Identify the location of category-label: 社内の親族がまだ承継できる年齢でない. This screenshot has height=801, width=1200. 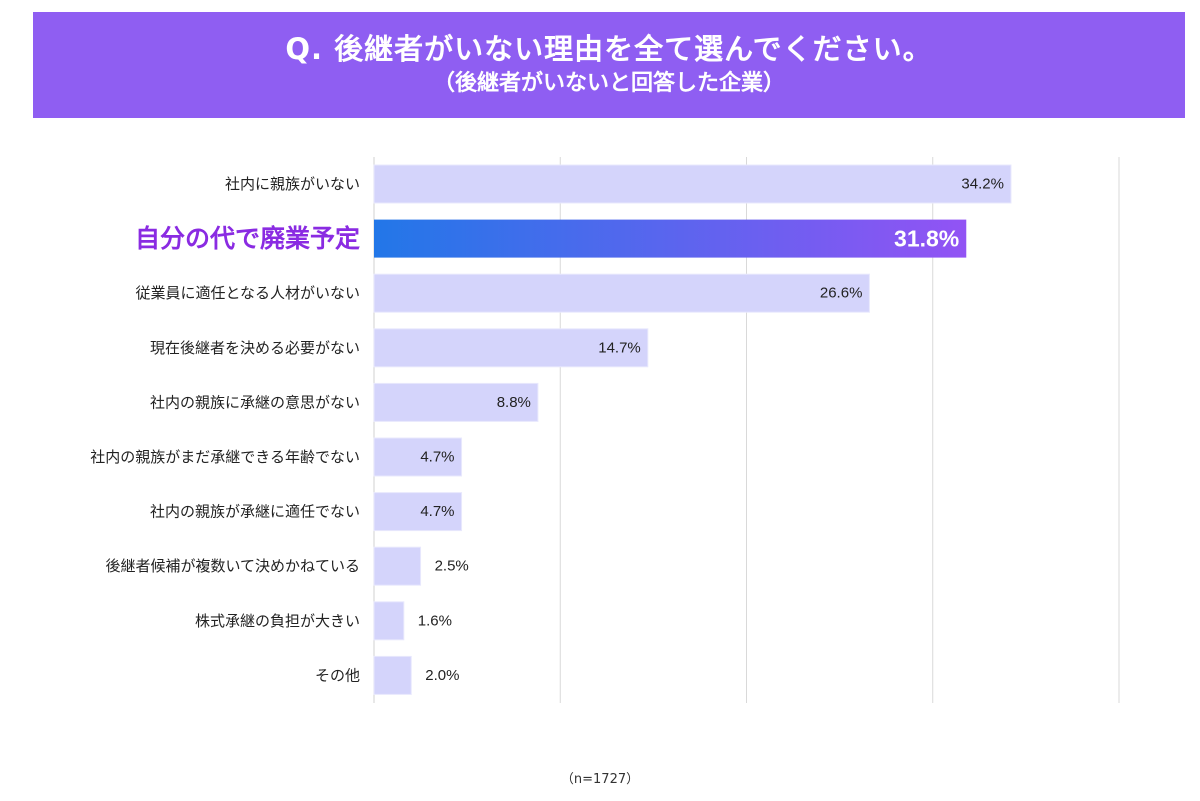
(225, 457).